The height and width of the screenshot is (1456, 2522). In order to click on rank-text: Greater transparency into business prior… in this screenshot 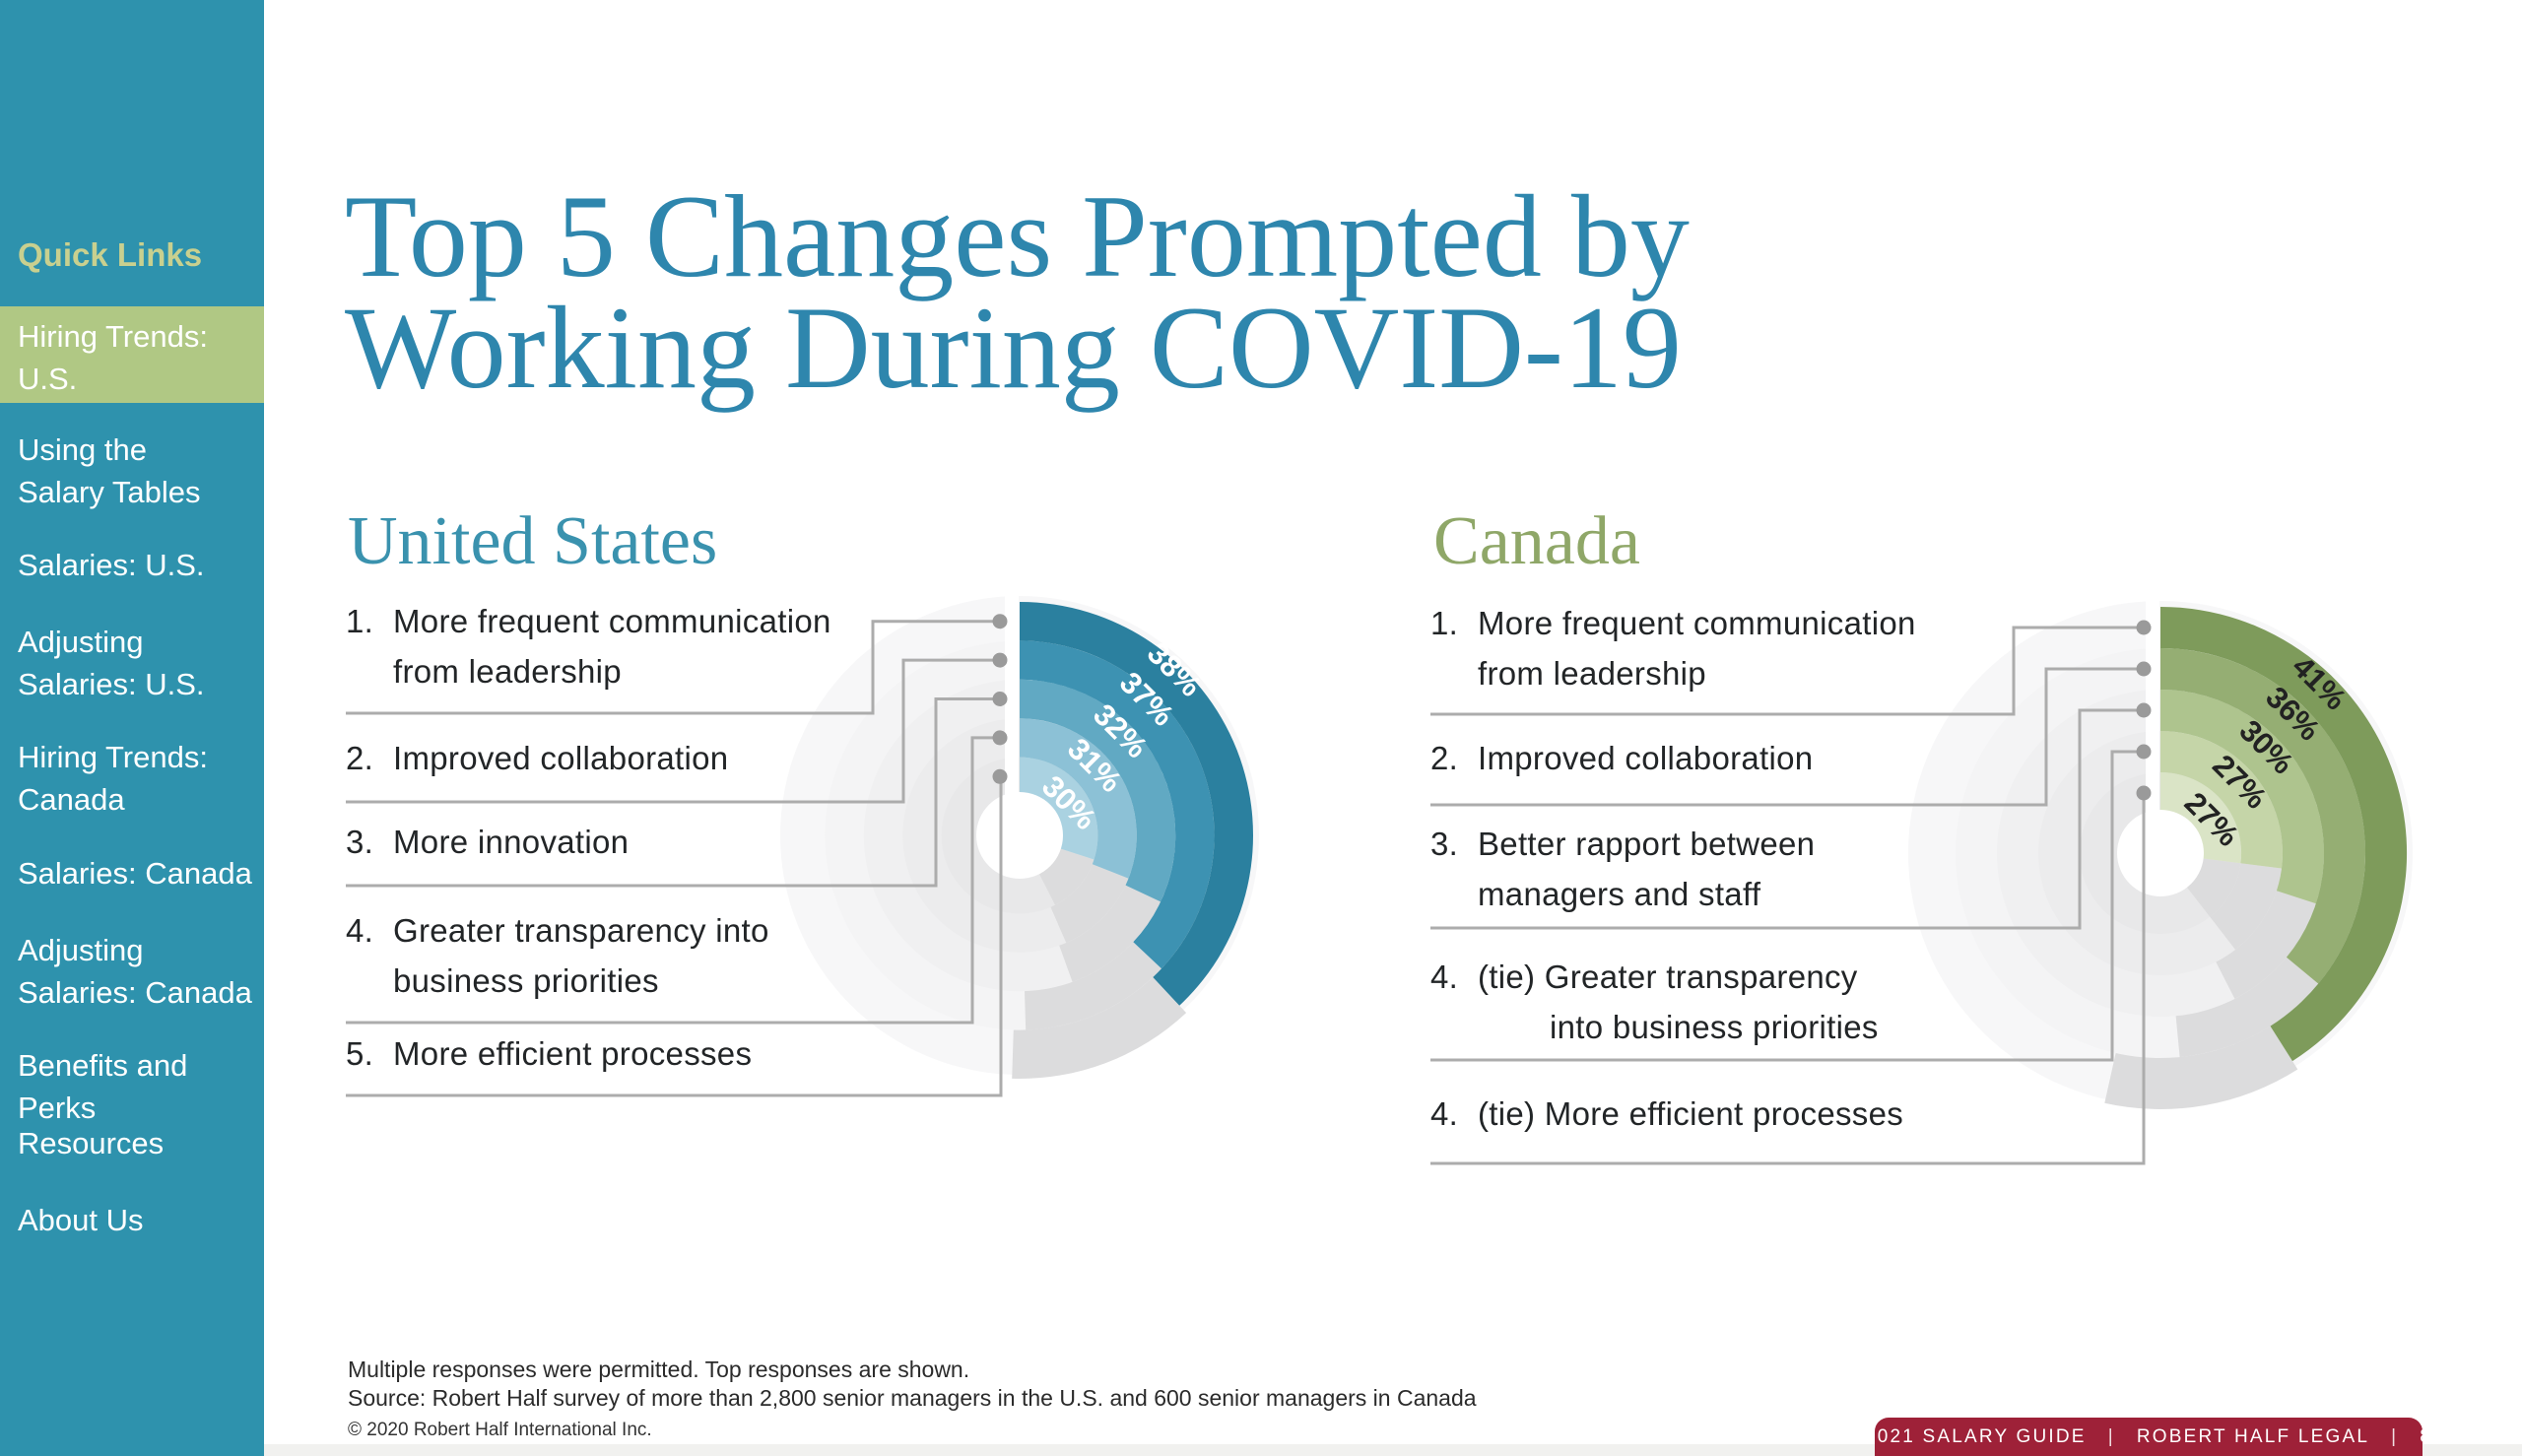, I will do `click(581, 955)`.